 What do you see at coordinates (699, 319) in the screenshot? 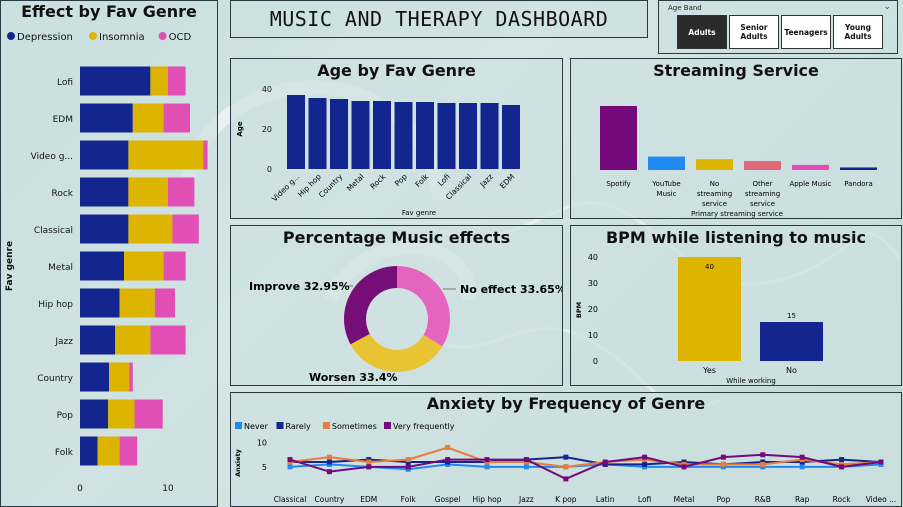
I see `bpm-chart: 0 10 20 30 40 BPM 40 Yes 15 No While working` at bounding box center [699, 319].